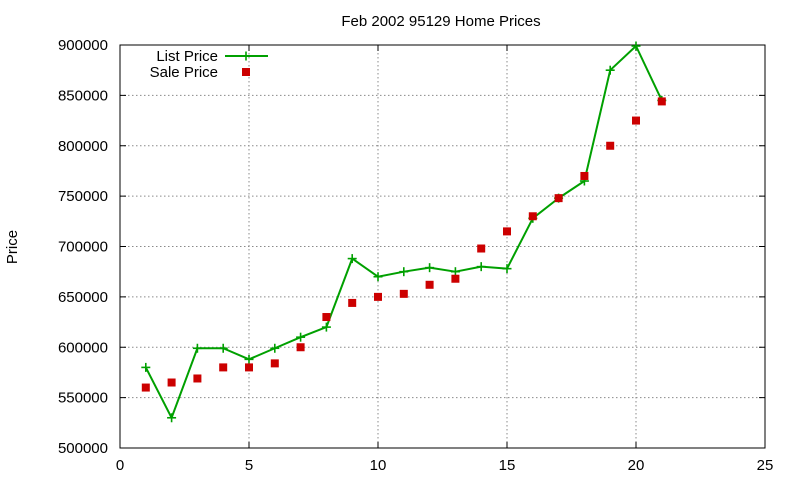 This screenshot has width=800, height=480. Describe the element at coordinates (83, 196) in the screenshot. I see `y-tick-label: 750000` at that location.